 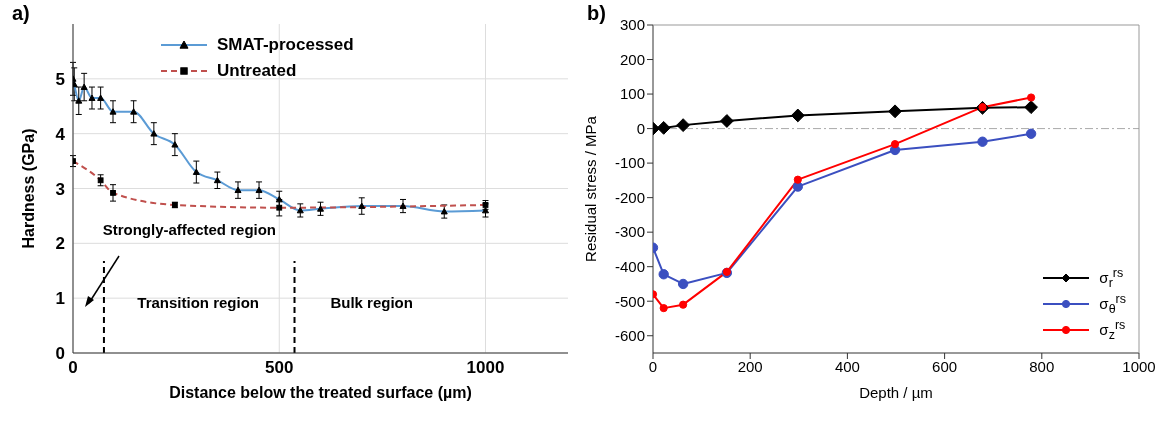 What do you see at coordinates (847, 366) in the screenshot?
I see `x-tick-label: 400` at bounding box center [847, 366].